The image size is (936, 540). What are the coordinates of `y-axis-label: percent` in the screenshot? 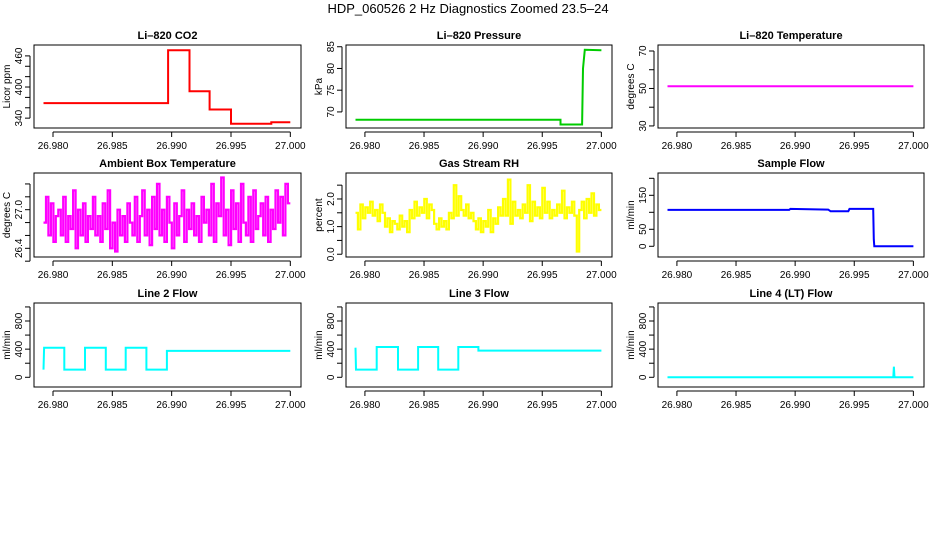 It's located at (319, 215).